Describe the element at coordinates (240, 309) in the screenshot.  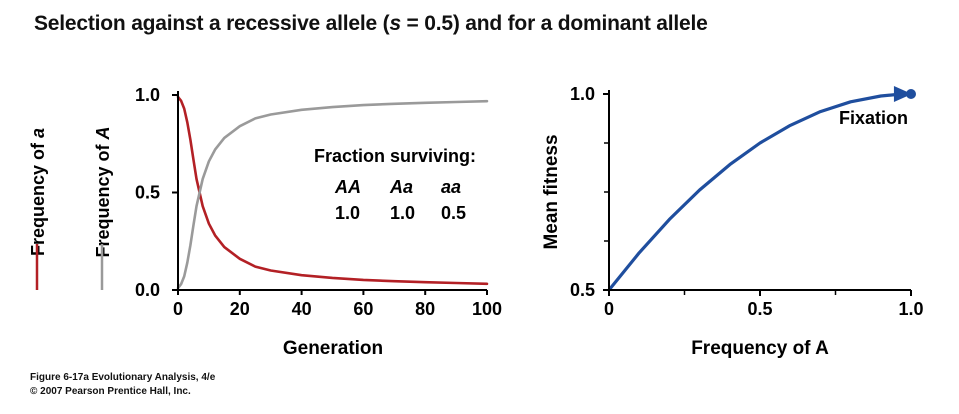
I see `left-x-tick-label: 20` at that location.